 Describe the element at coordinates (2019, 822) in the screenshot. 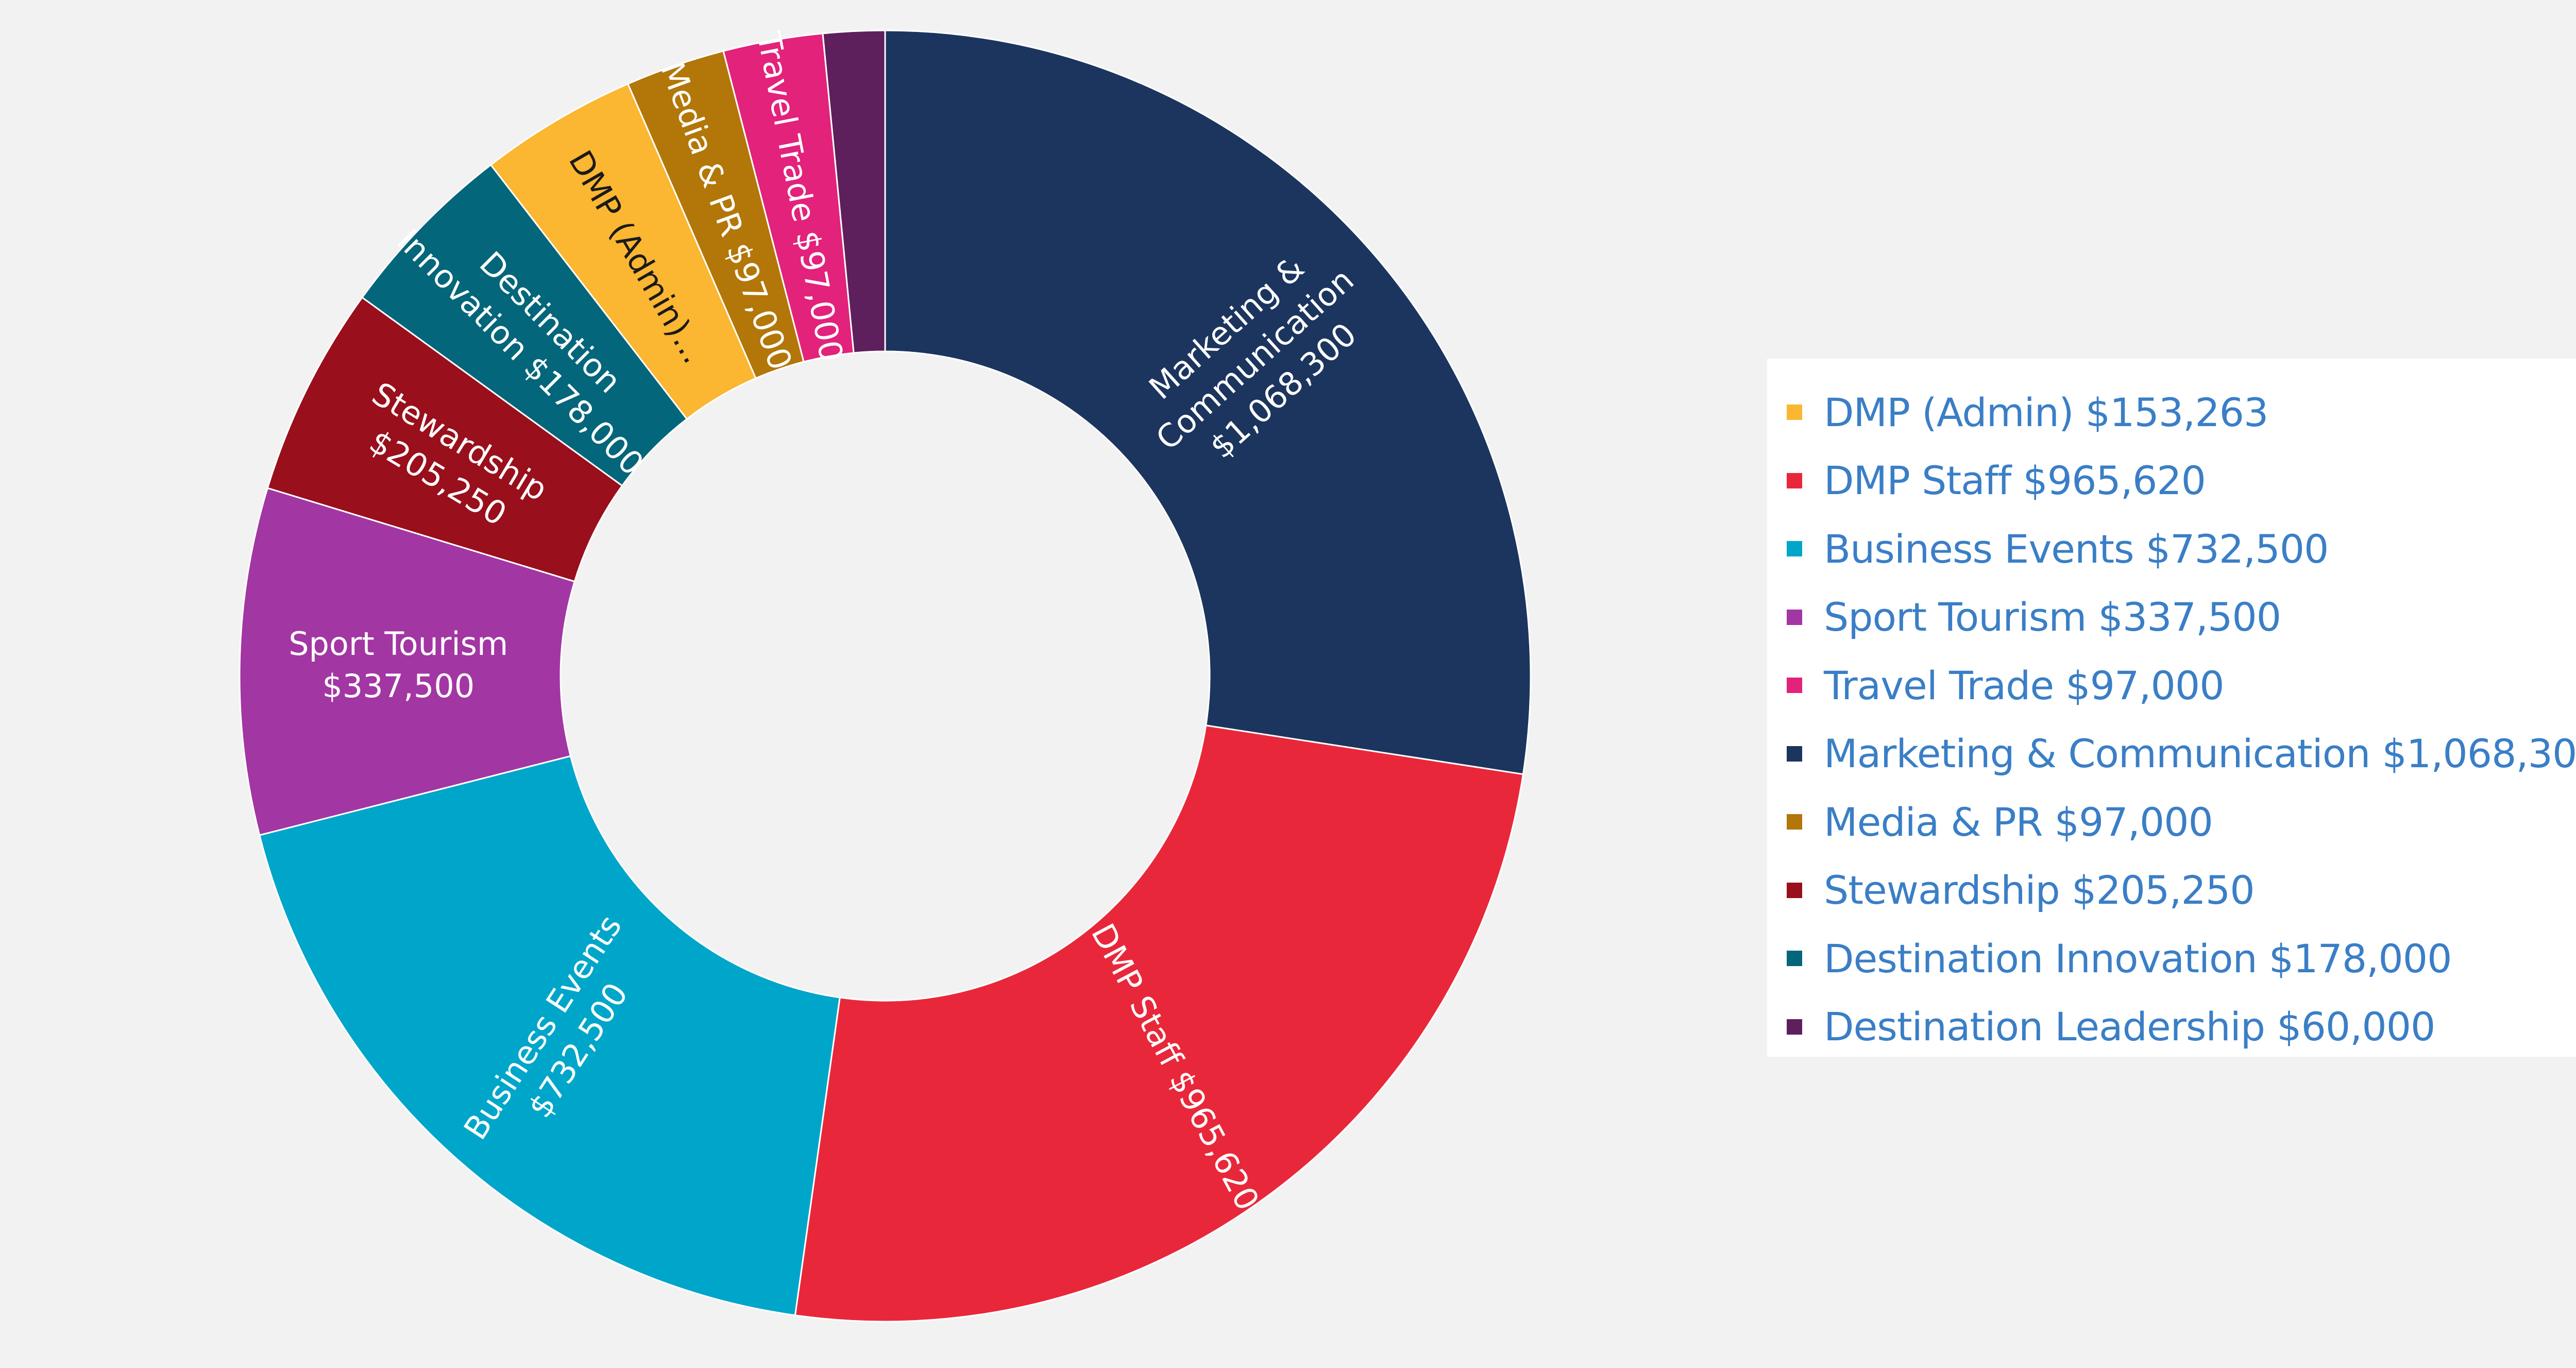

I see `legend-label: Media & PR $97,000` at that location.